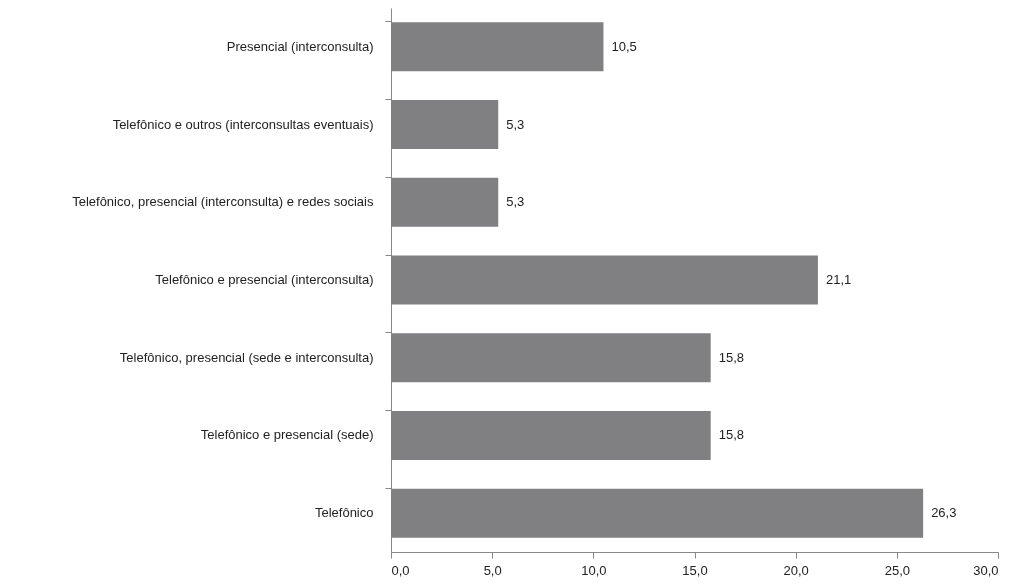  Describe the element at coordinates (287, 435) in the screenshot. I see `y-tick-label: Telefônico e presencial (sede)` at that location.